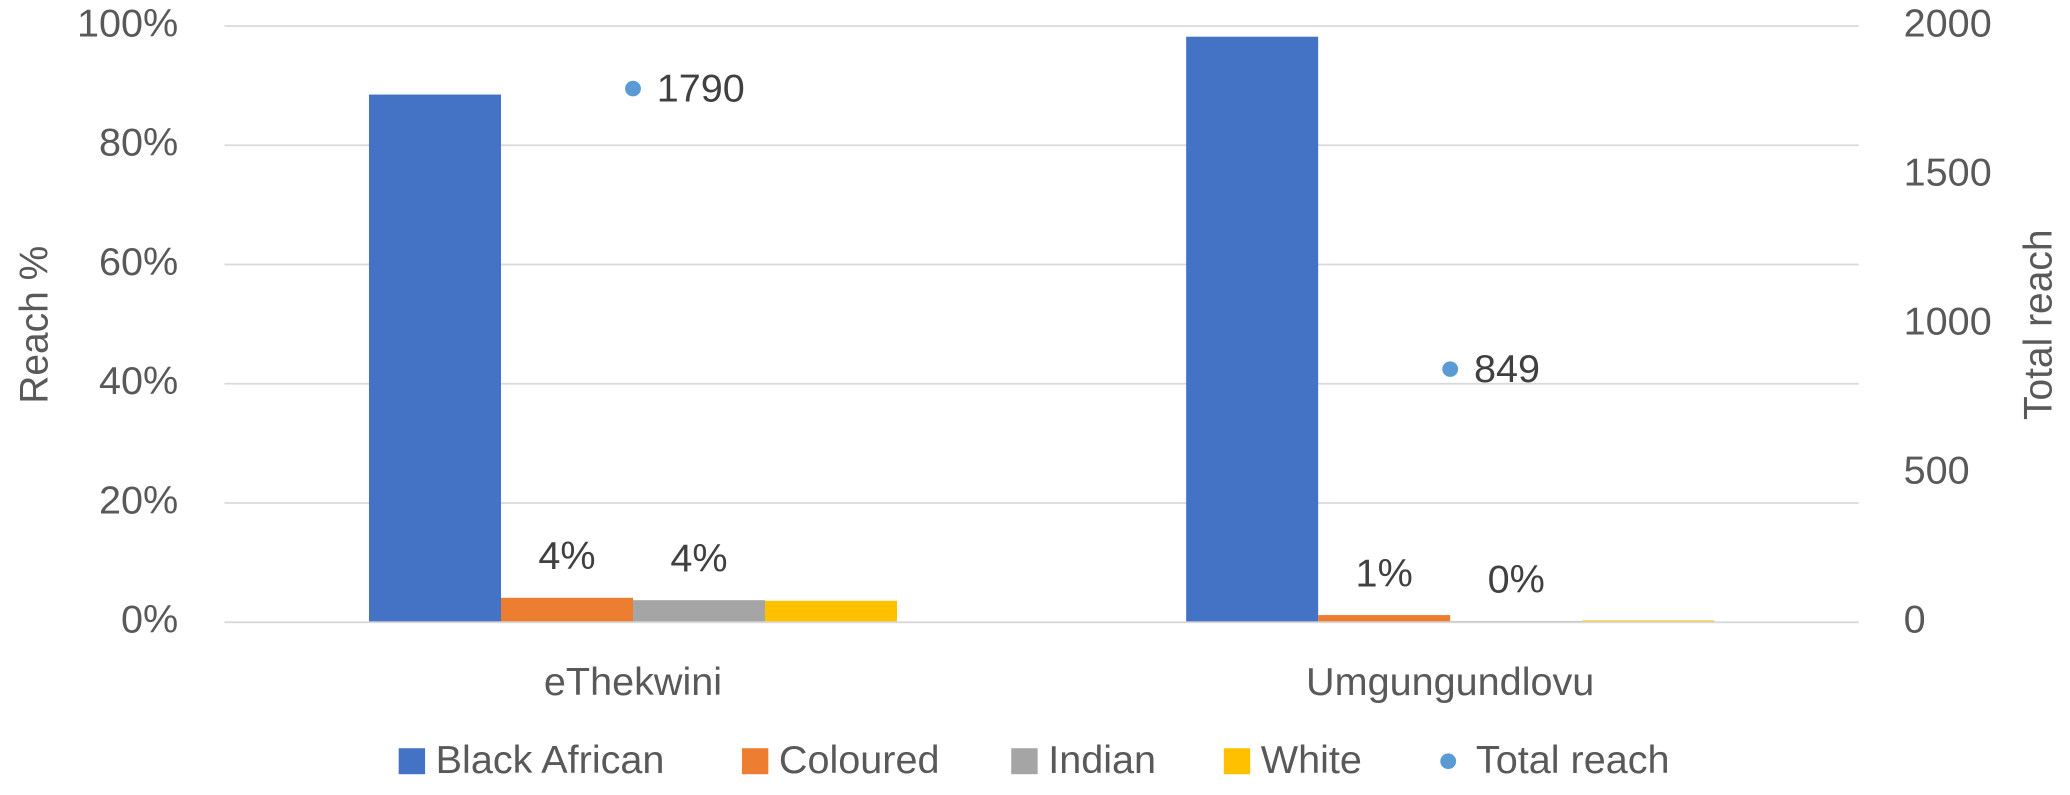 The image size is (2070, 795). I want to click on x-tick-label: Umgungundlovu, so click(1450, 682).